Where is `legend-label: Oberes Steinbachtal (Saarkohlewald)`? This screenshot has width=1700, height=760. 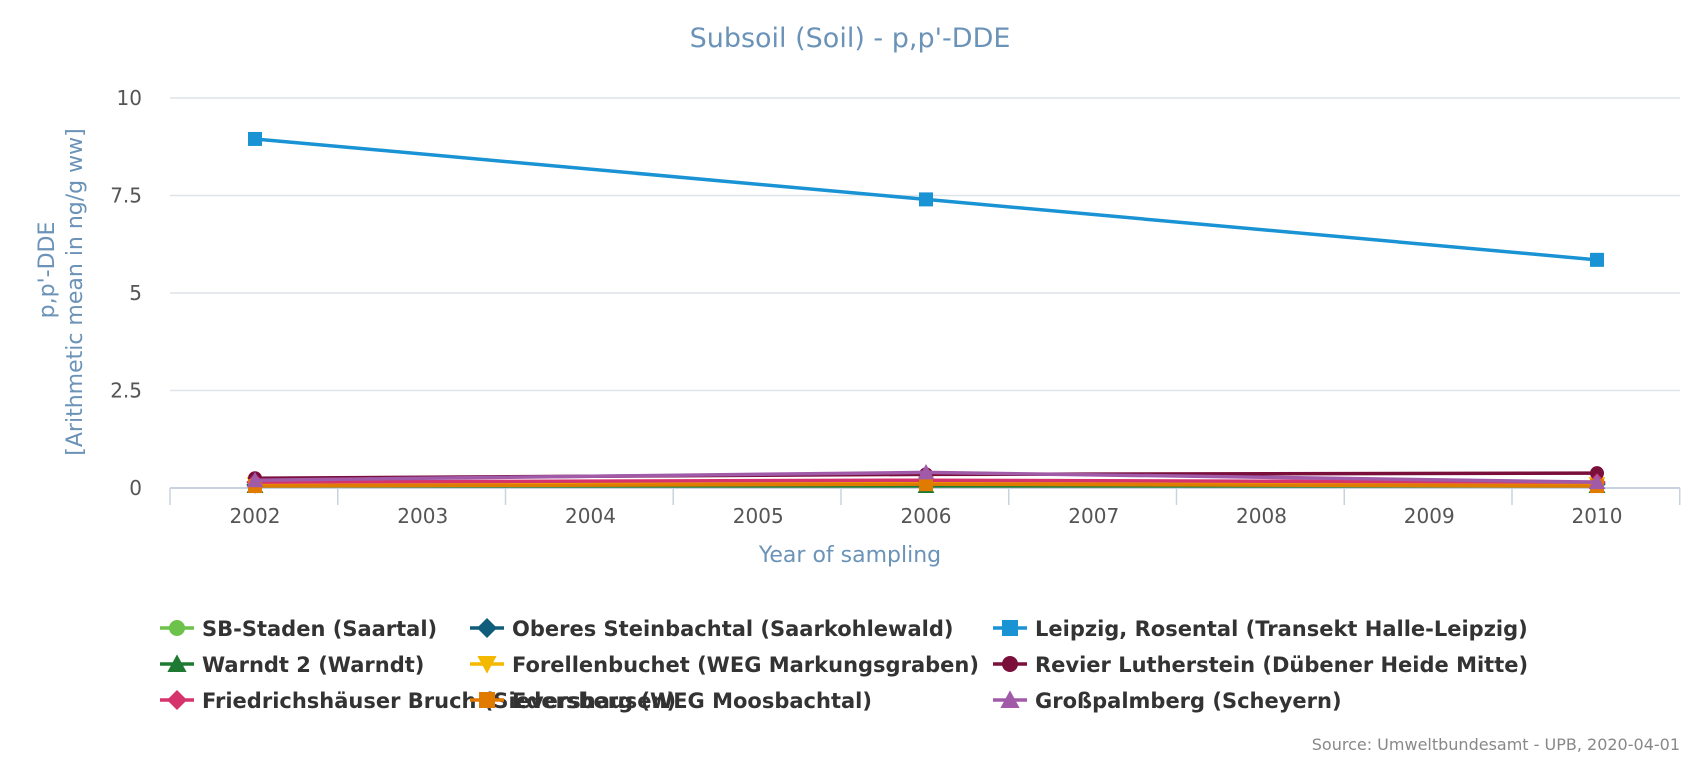
legend-label: Oberes Steinbachtal (Saarkohlewald) is located at coordinates (732, 629).